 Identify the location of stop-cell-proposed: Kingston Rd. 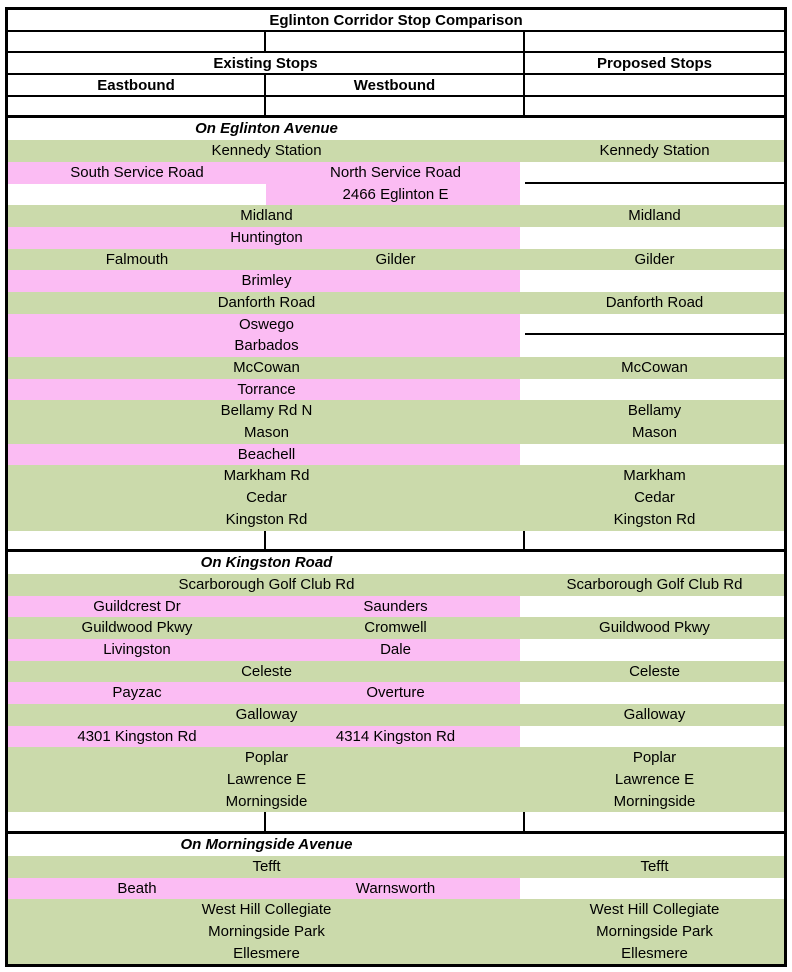
(654, 519).